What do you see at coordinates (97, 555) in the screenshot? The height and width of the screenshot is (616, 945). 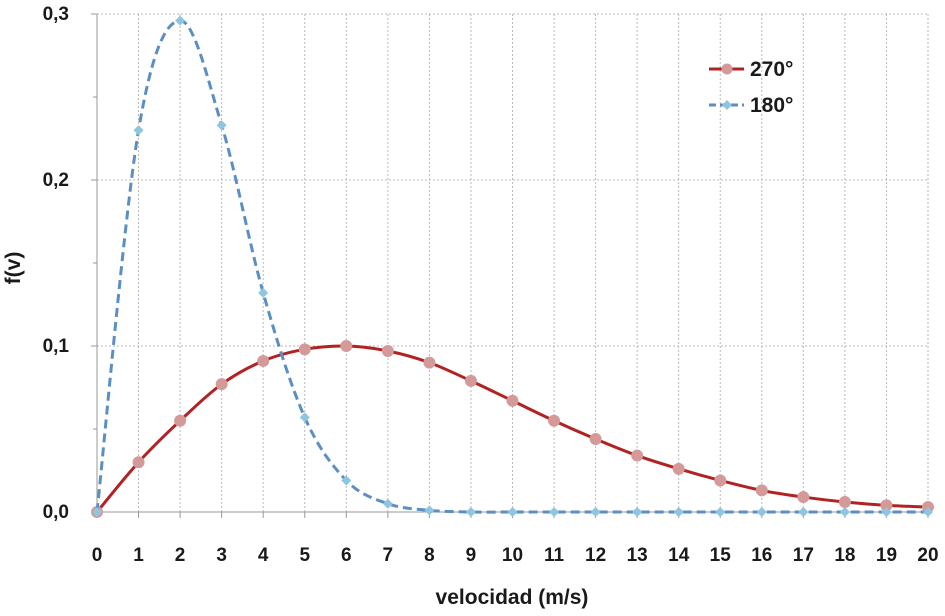 I see `x-tick-label: 0` at bounding box center [97, 555].